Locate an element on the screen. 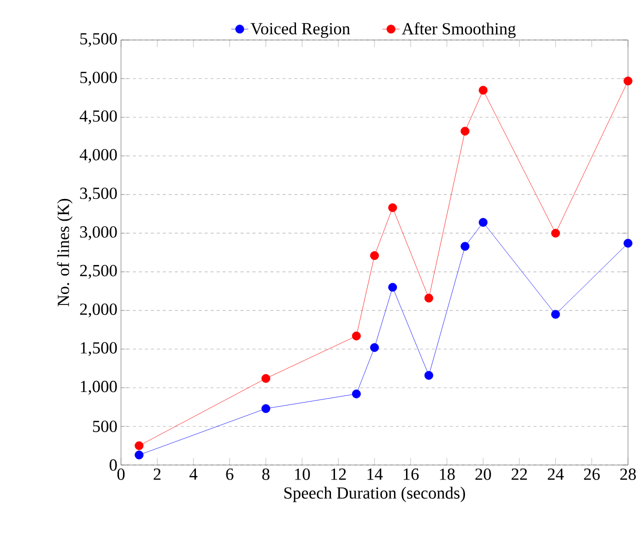 This screenshot has width=644, height=535. x-tick-label: 12 is located at coordinates (338, 474).